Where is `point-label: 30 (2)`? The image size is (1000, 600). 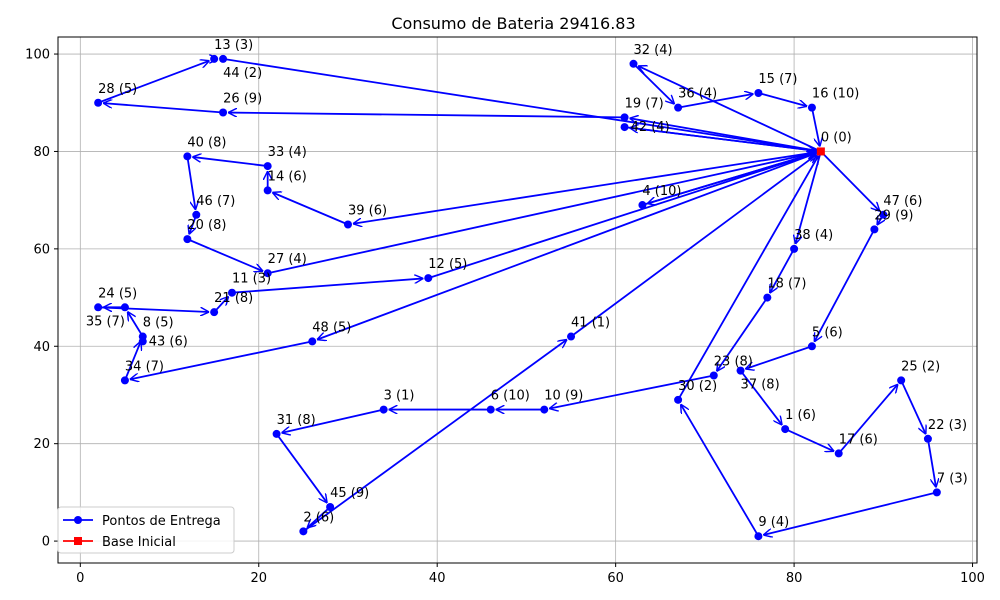
point-label: 30 (2) is located at coordinates (697, 386).